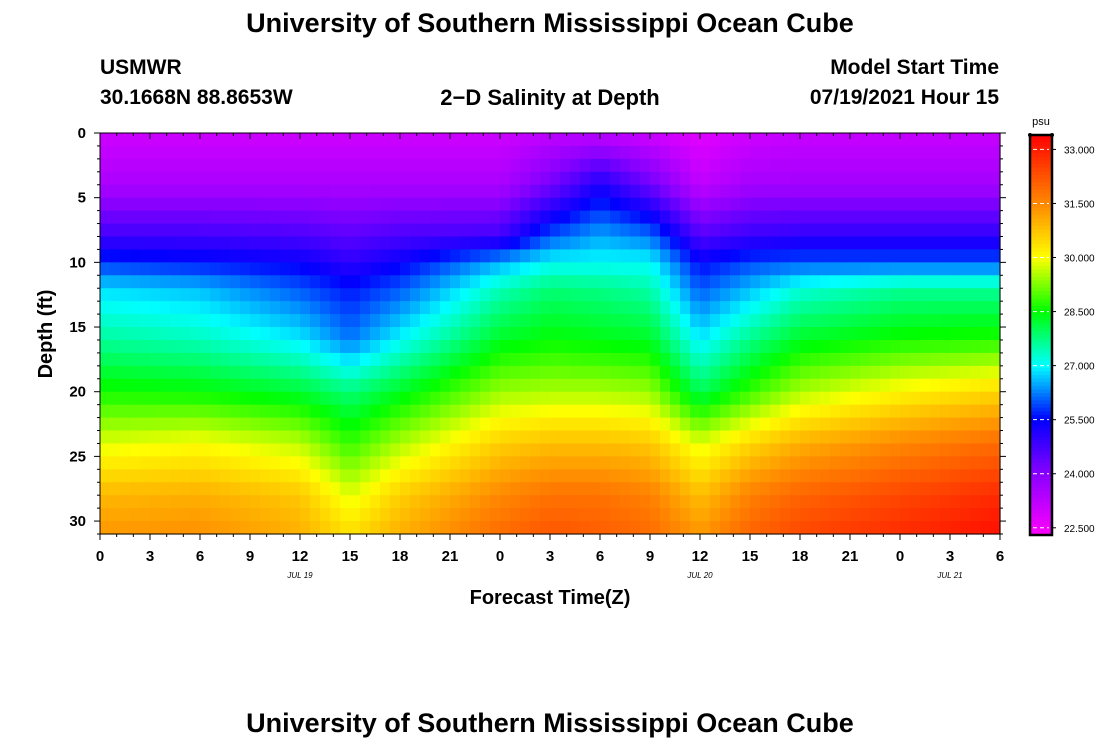 This screenshot has height=750, width=1100. I want to click on x-tick-label: 15, so click(750, 556).